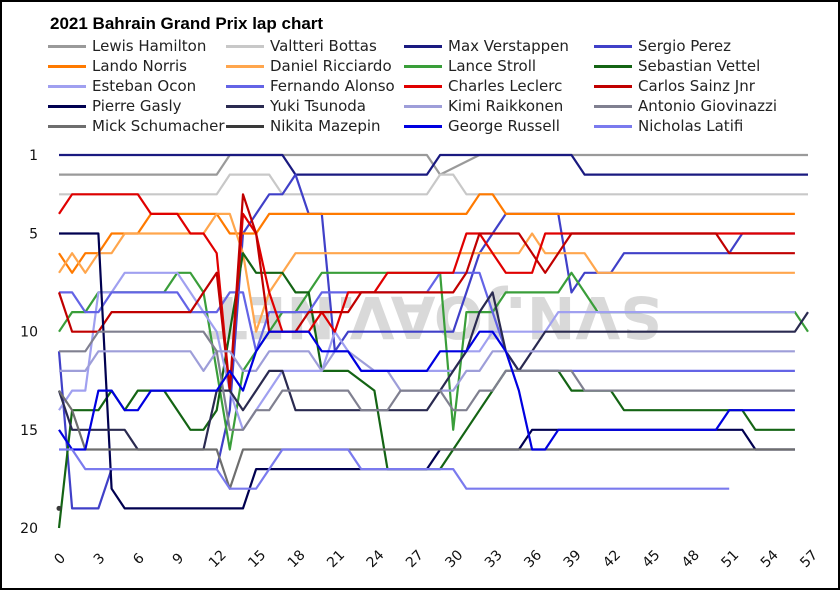 The width and height of the screenshot is (840, 590). I want to click on x-tick-label: 42, so click(612, 559).